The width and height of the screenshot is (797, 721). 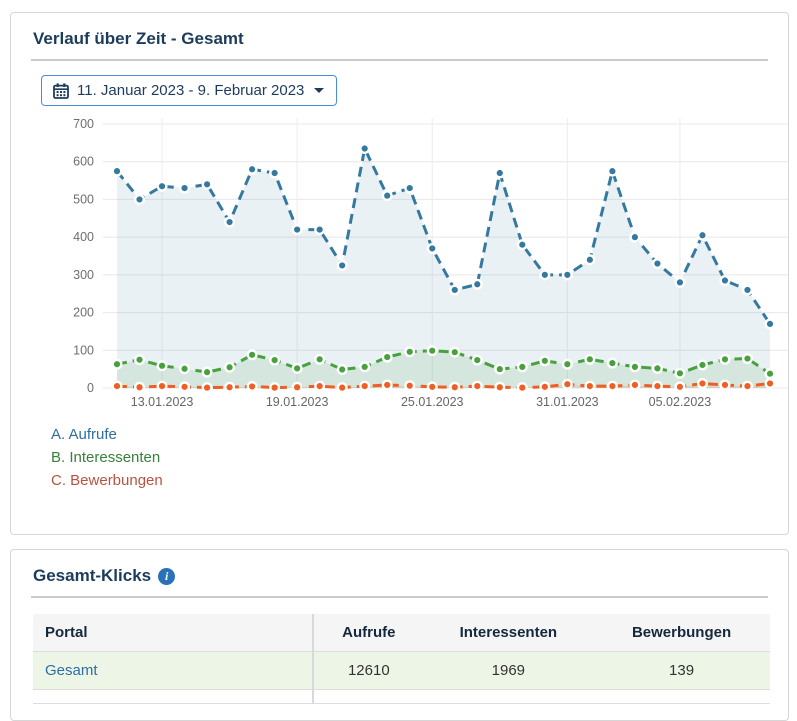 What do you see at coordinates (508, 670) in the screenshot?
I see `interessenten-cell: 1969` at bounding box center [508, 670].